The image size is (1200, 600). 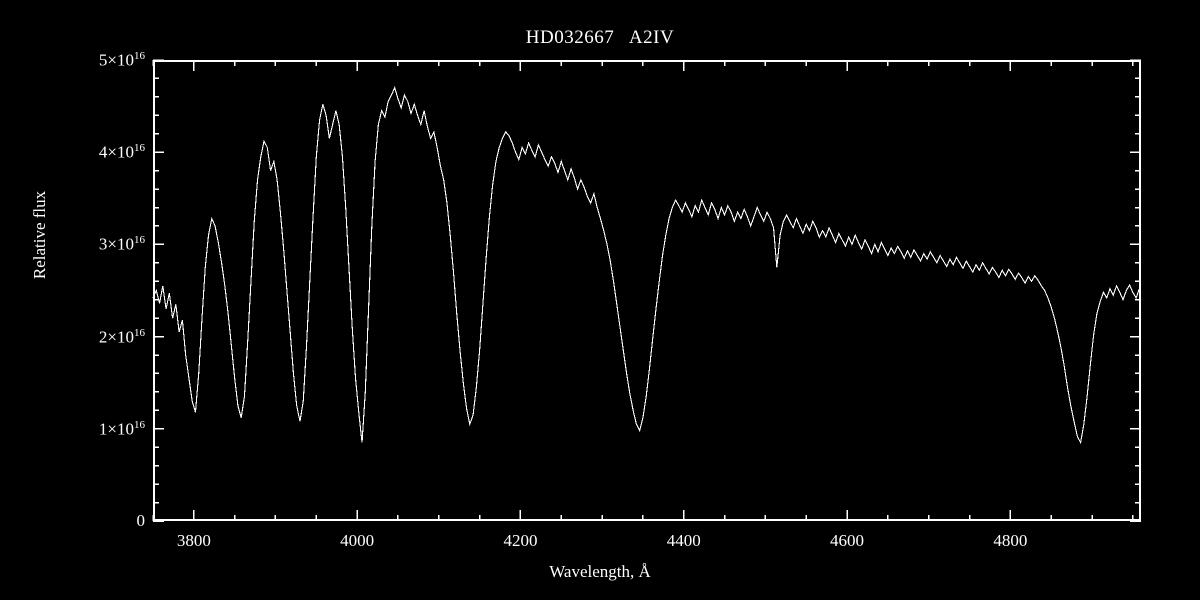 I want to click on y-tick-label: 4×10¹⁶, so click(x=121, y=152).